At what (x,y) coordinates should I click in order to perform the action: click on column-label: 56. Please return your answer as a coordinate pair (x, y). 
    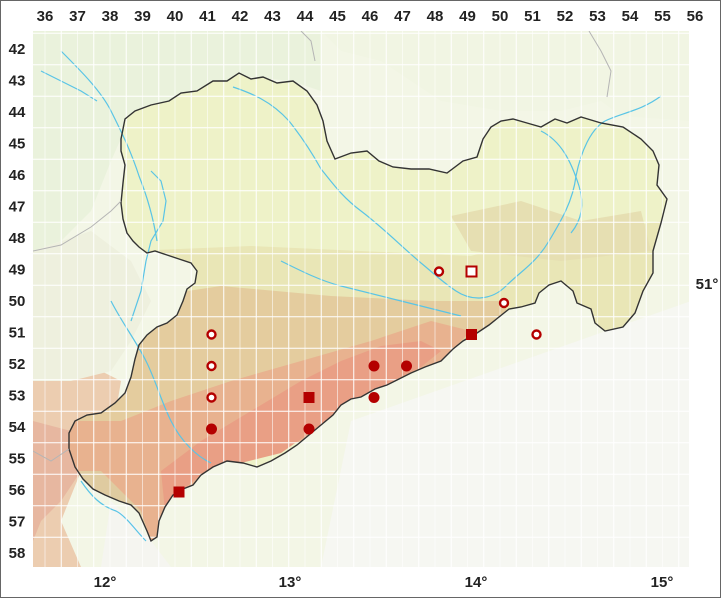
    Looking at the image, I should click on (695, 16).